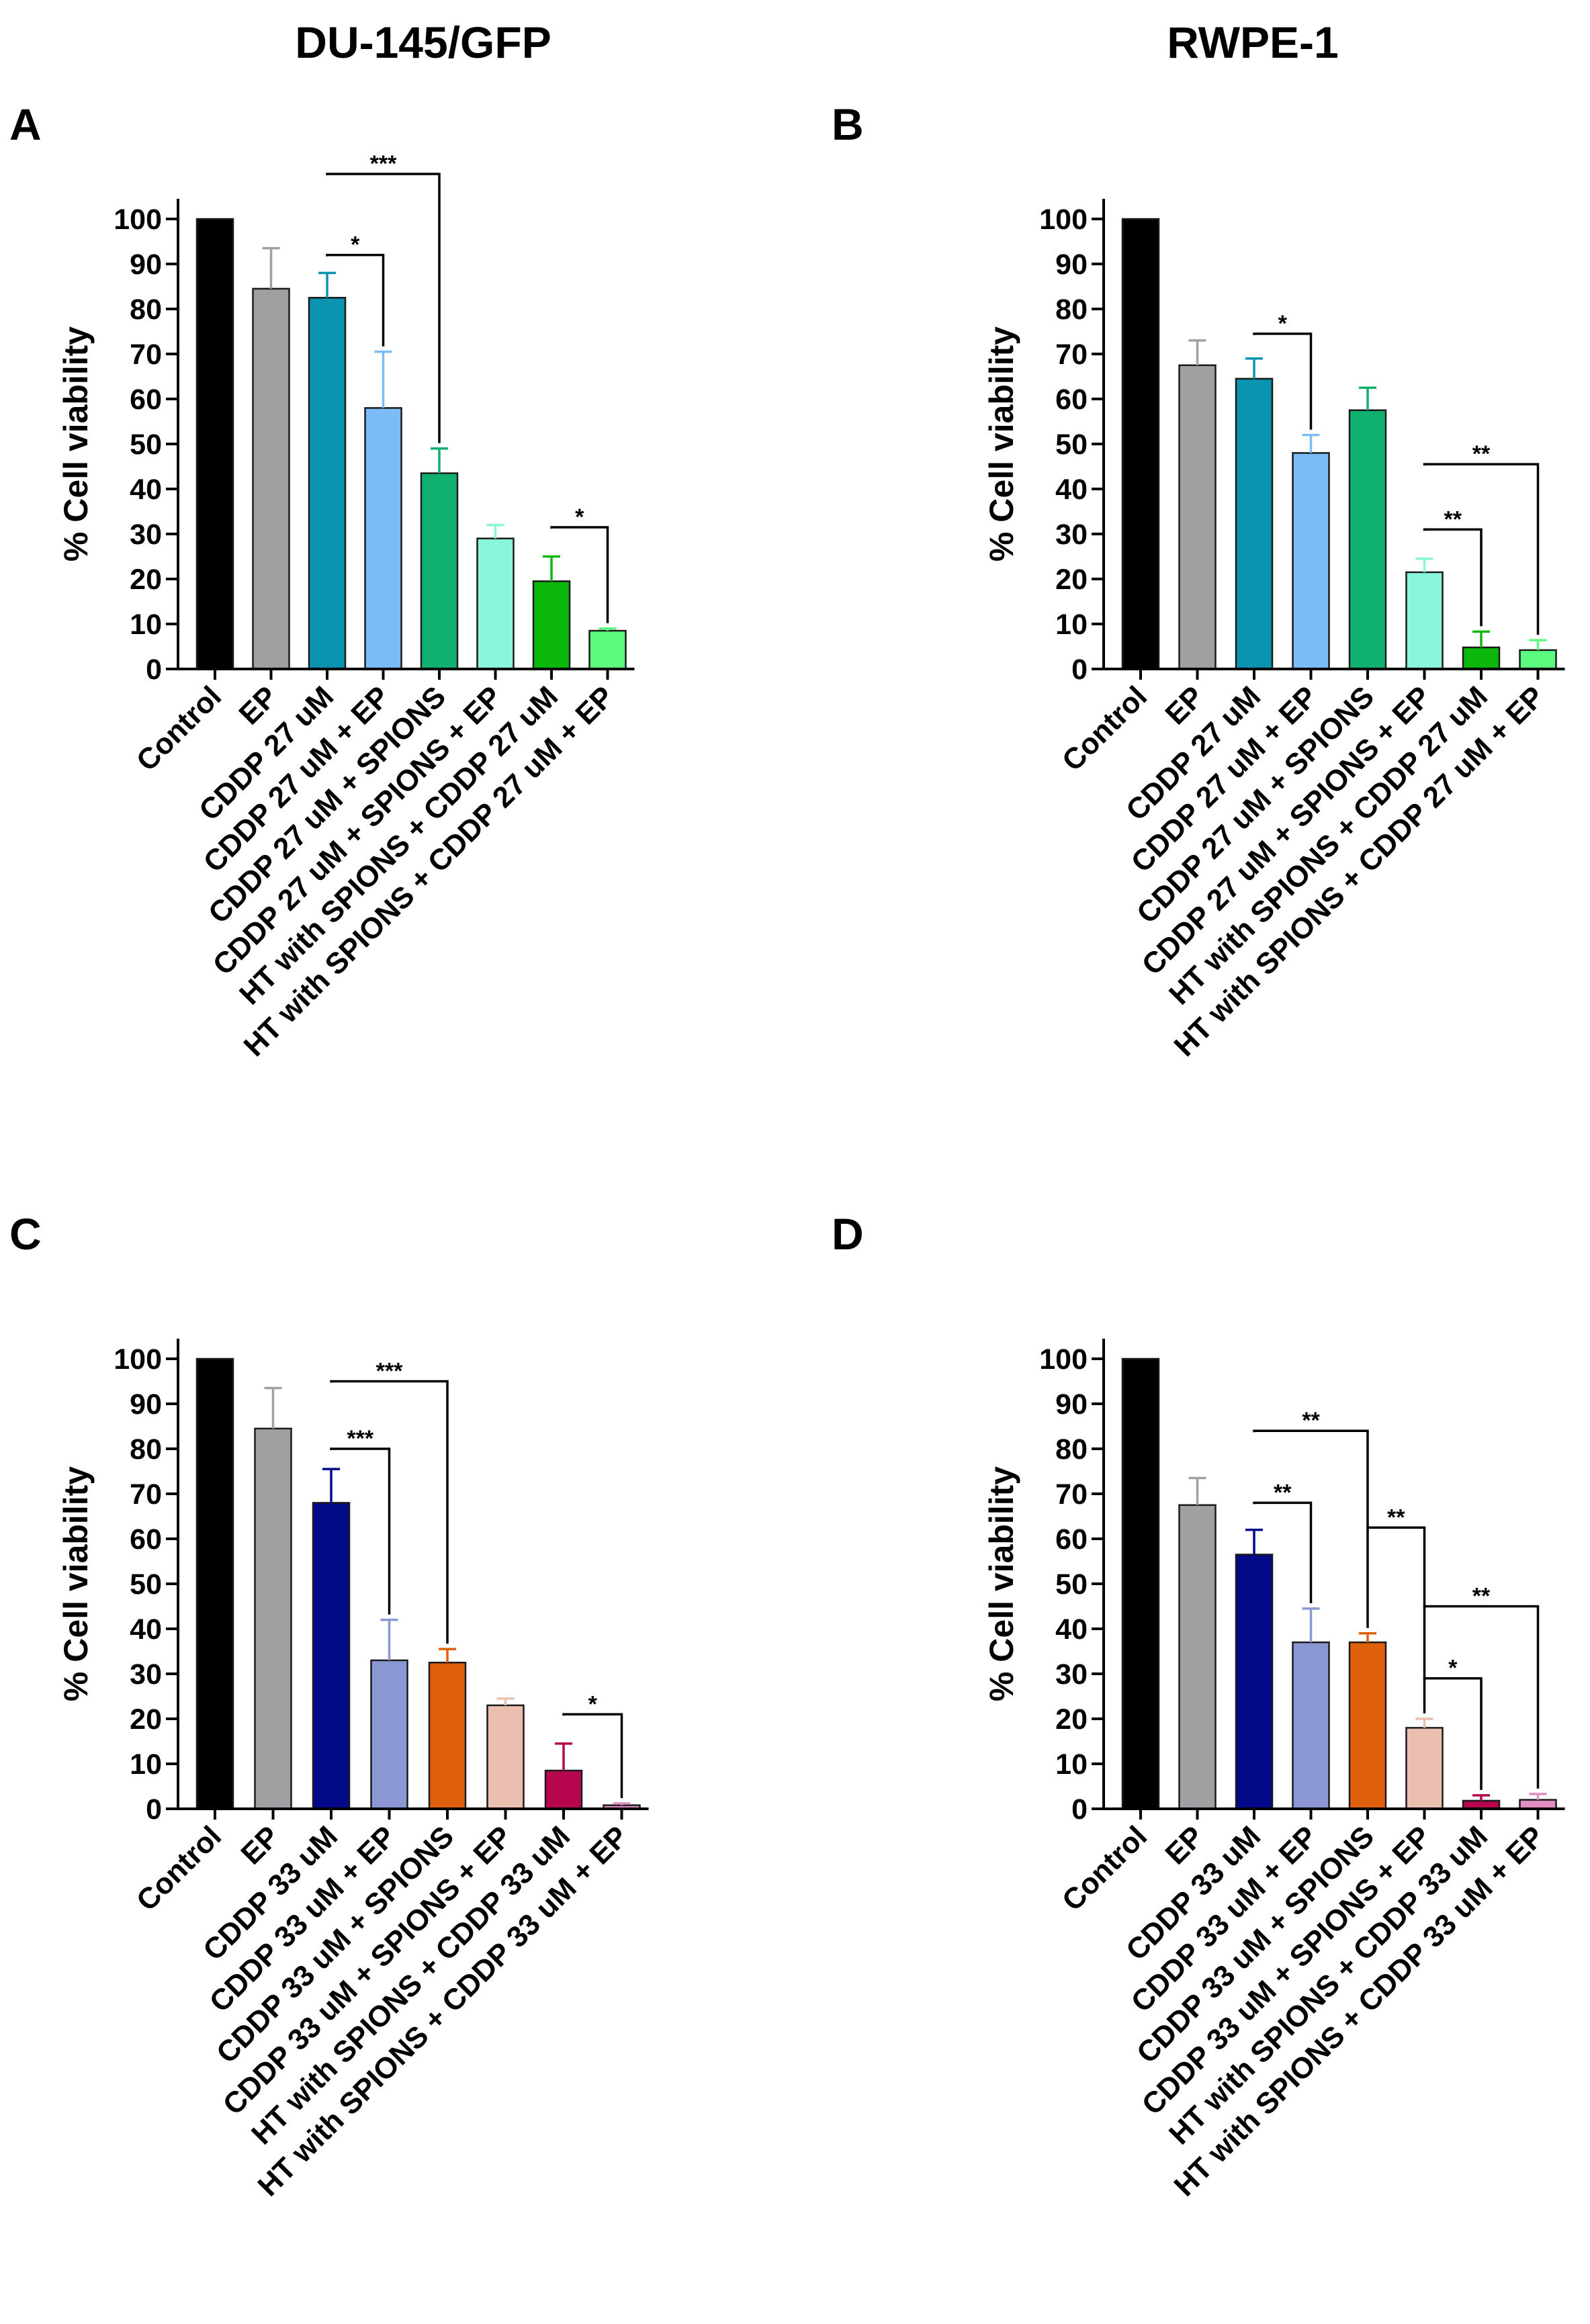 The image size is (1590, 2324). I want to click on panel-letter-d: D, so click(848, 1234).